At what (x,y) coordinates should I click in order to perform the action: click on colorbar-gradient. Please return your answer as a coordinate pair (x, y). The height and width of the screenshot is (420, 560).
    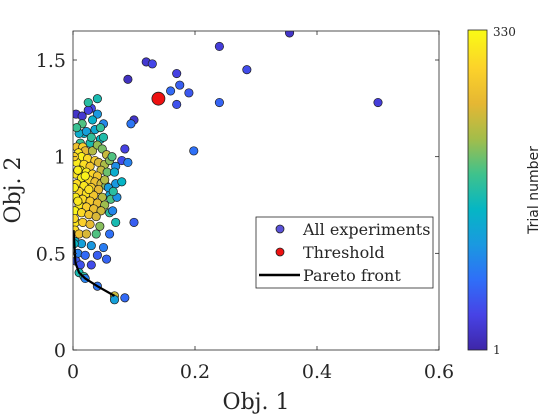
    Looking at the image, I should click on (477, 190).